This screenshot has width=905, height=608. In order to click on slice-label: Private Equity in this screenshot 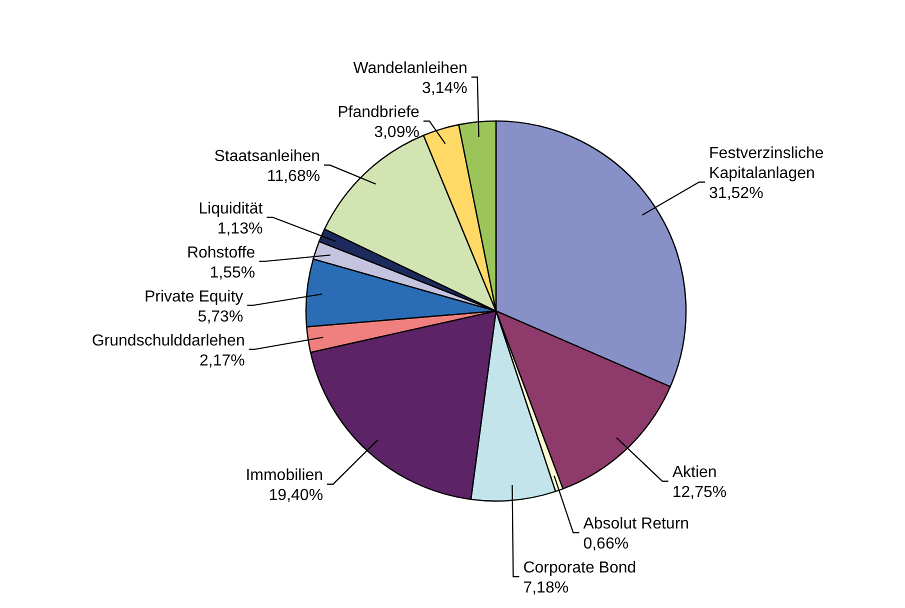, I will do `click(194, 297)`.